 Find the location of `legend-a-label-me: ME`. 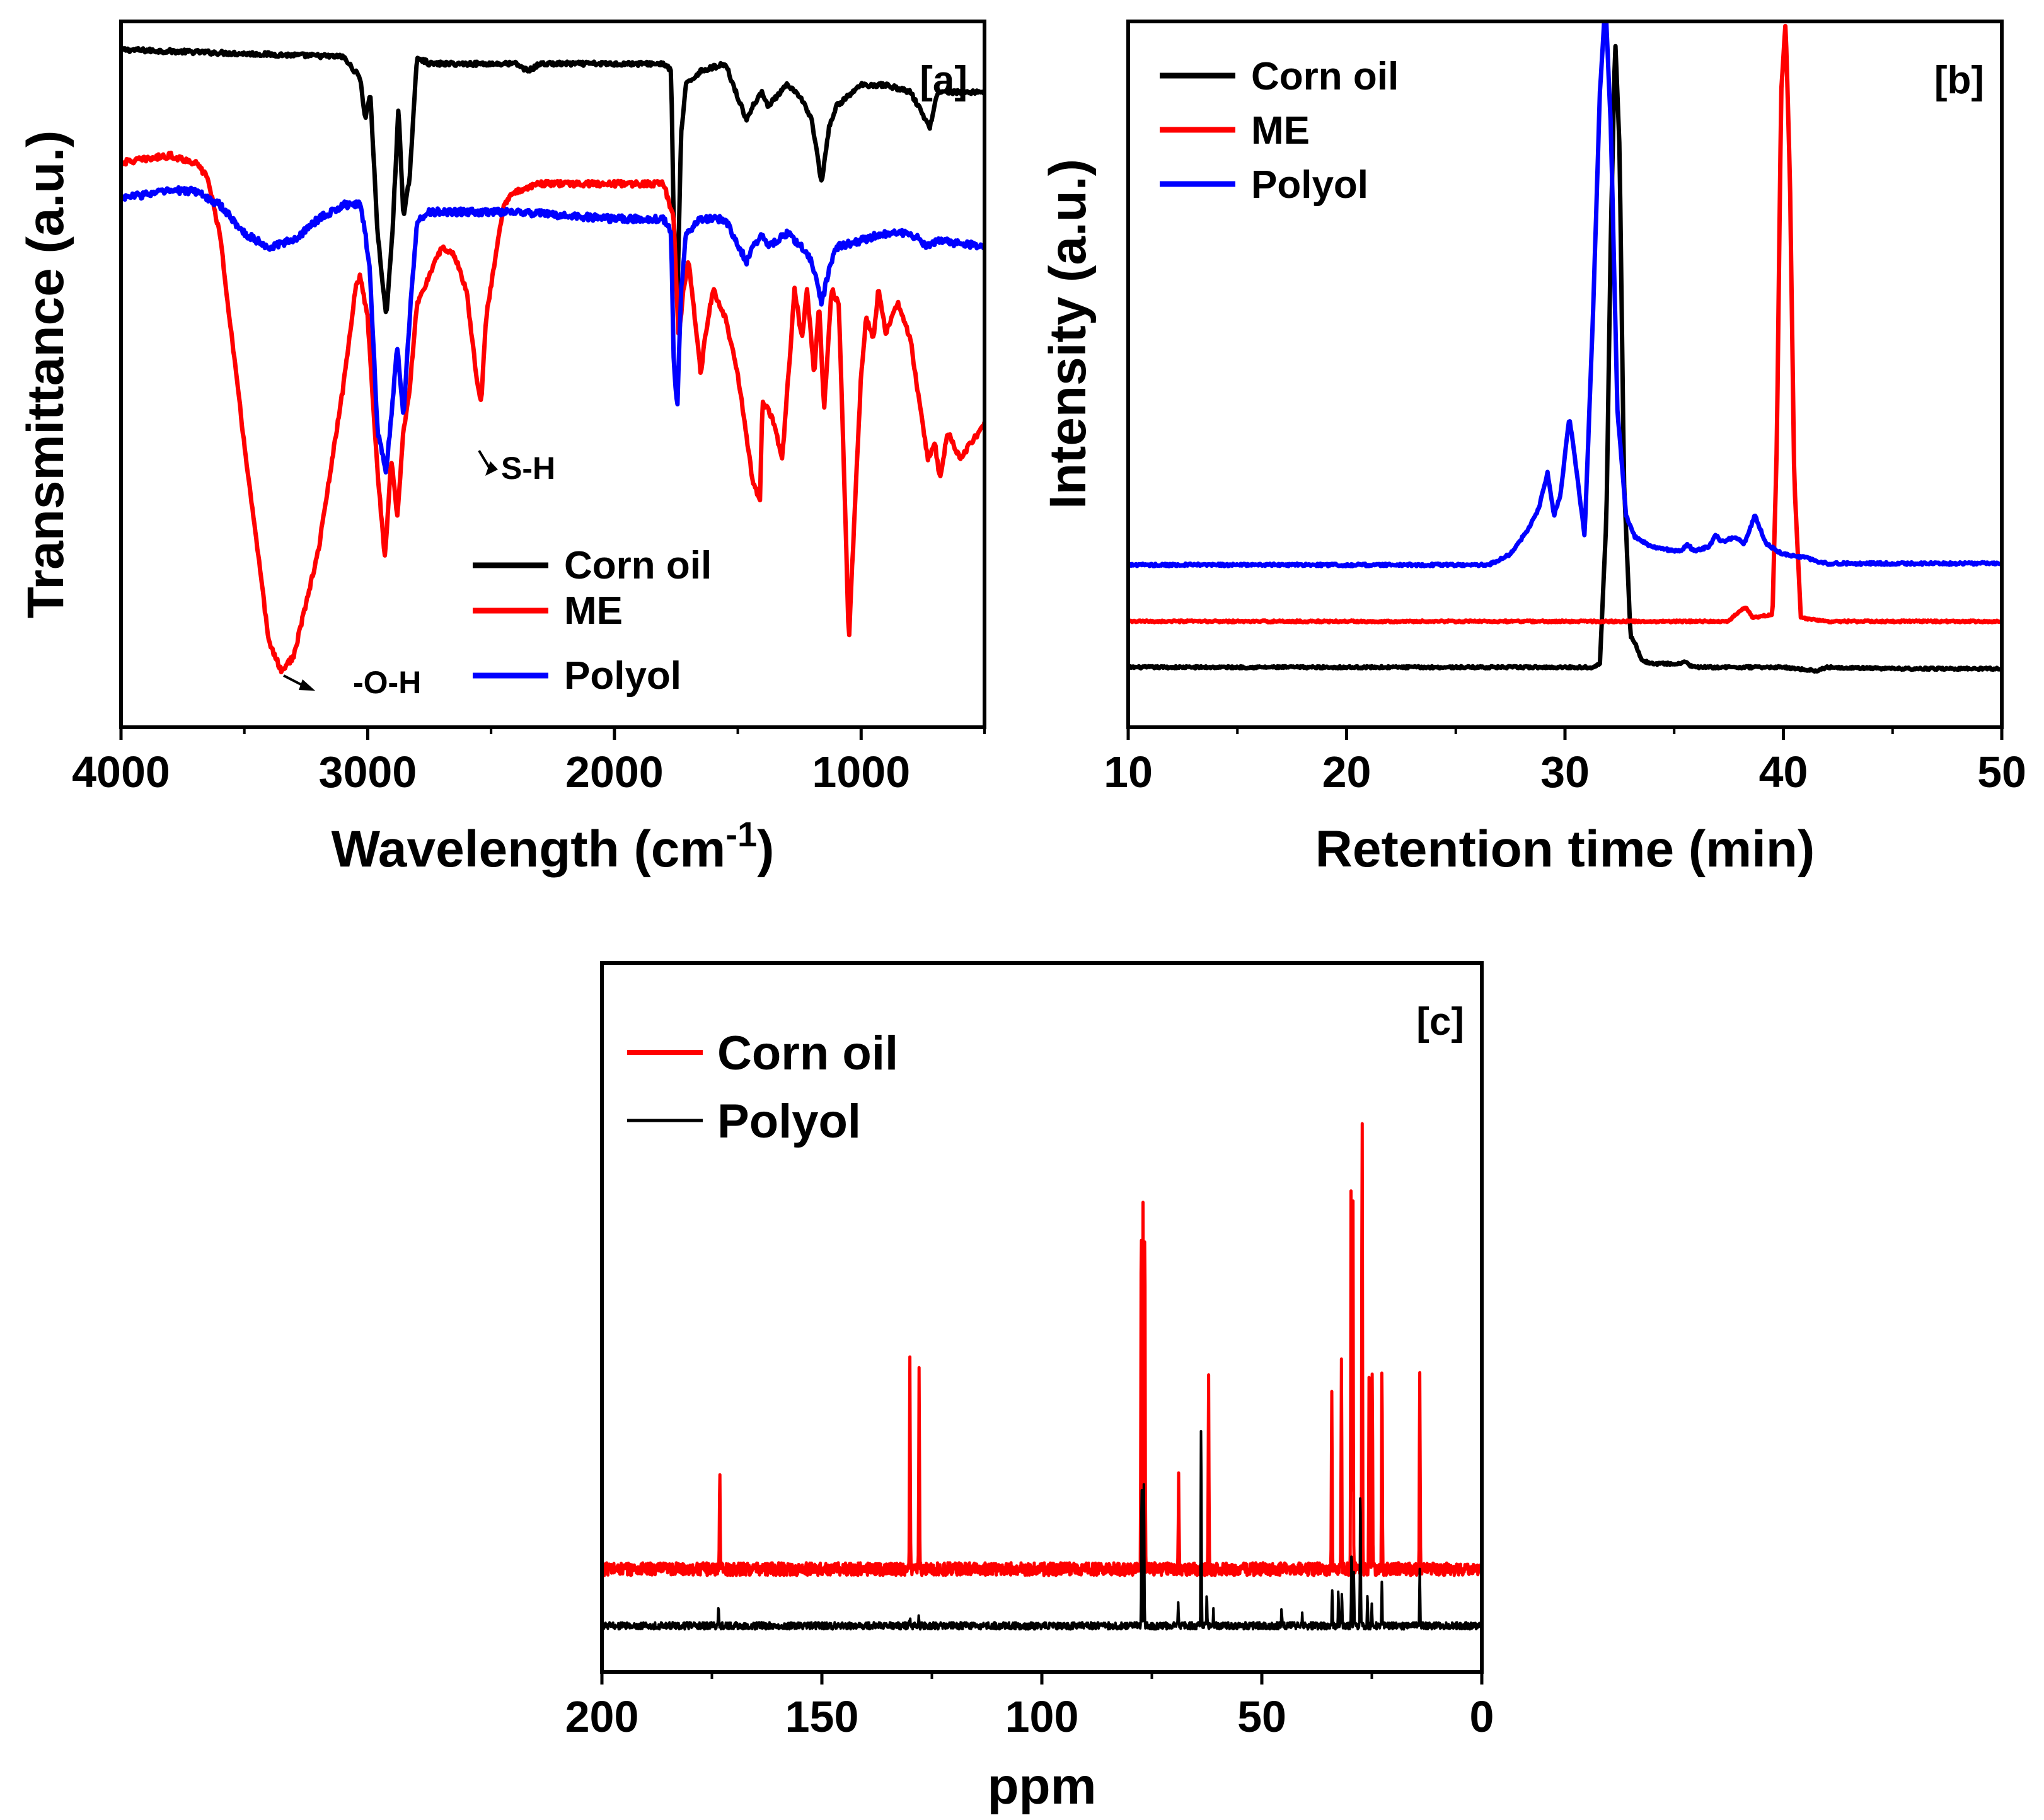

legend-a-label-me: ME is located at coordinates (593, 611).